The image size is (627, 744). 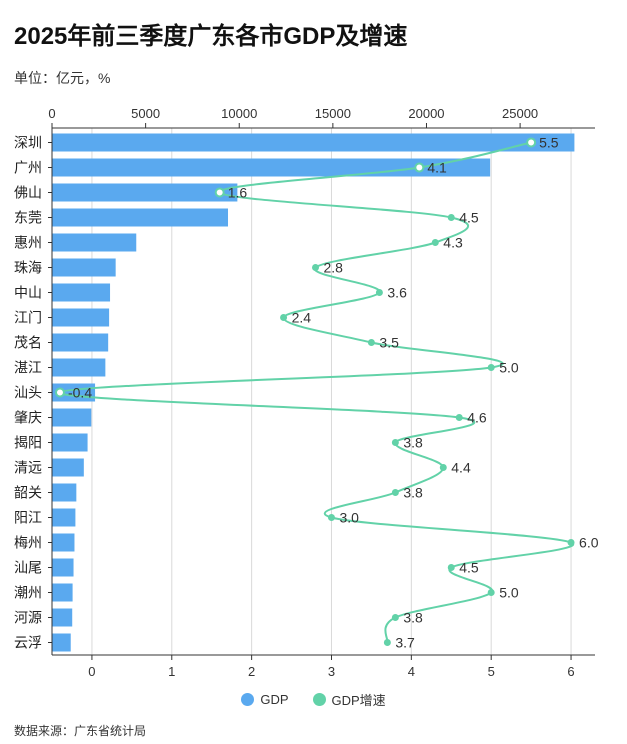 What do you see at coordinates (349, 518) in the screenshot?
I see `growth-label: 3.0` at bounding box center [349, 518].